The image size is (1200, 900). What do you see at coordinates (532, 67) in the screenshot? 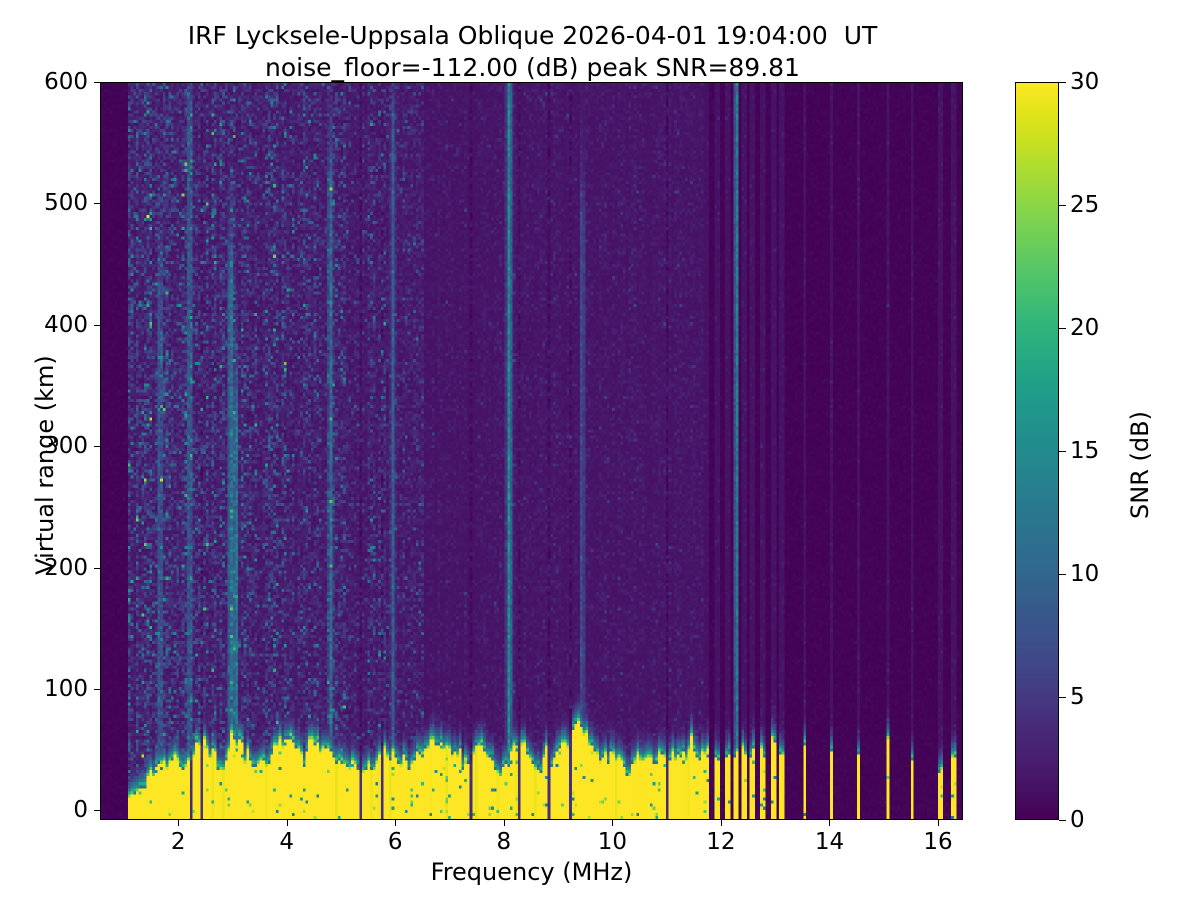
I see `title-line-2: noise_floor=-112.00 (dB) peak SNR=89.81` at bounding box center [532, 67].